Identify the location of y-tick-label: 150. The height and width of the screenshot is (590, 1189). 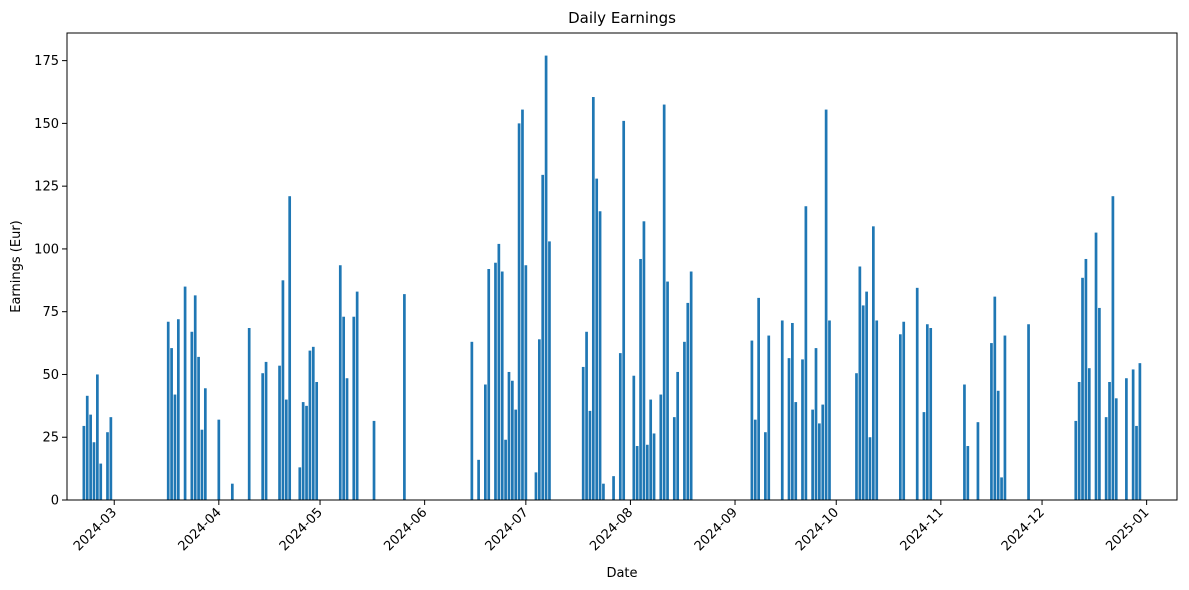
(46, 124).